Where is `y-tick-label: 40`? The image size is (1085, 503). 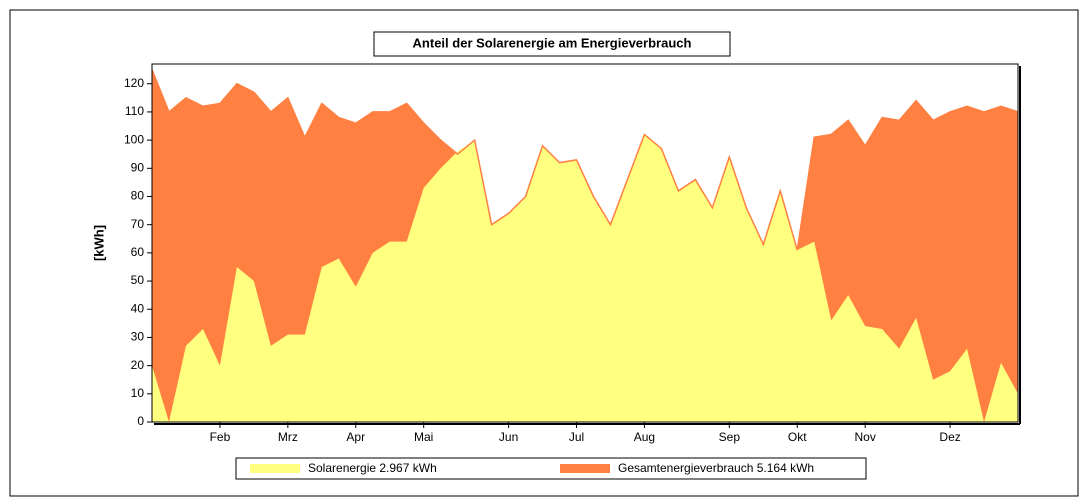 y-tick-label: 40 is located at coordinates (138, 308).